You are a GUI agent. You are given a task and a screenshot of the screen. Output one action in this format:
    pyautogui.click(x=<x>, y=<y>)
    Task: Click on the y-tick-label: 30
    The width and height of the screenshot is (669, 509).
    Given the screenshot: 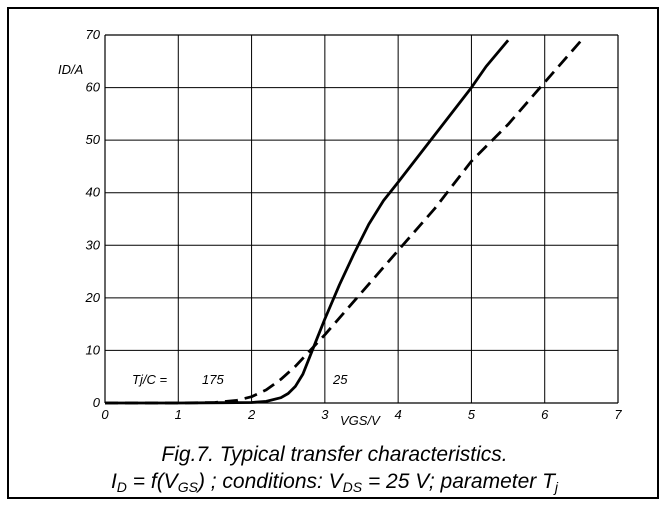 What is the action you would take?
    pyautogui.click(x=93, y=244)
    